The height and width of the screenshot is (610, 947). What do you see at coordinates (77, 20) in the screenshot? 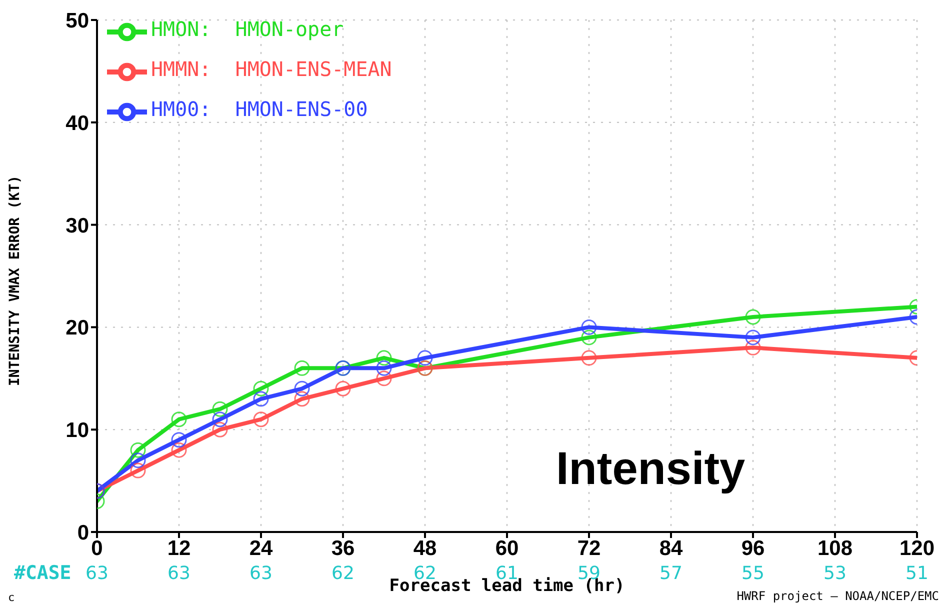
I see `y-tick-label: 50` at bounding box center [77, 20].